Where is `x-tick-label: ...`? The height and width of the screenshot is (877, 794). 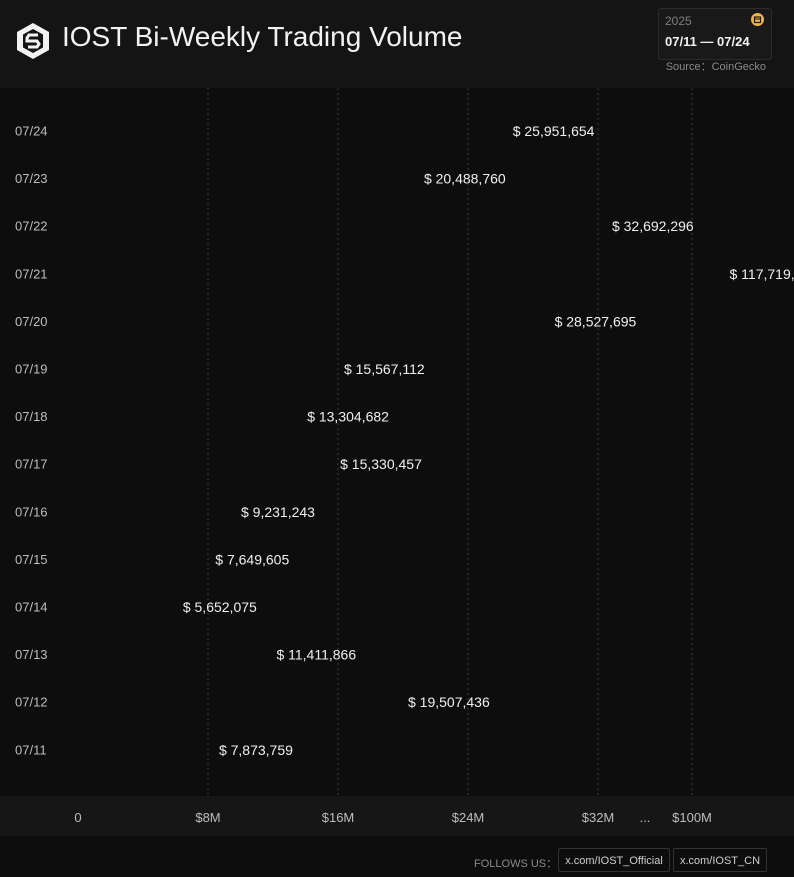 x-tick-label: ... is located at coordinates (645, 817).